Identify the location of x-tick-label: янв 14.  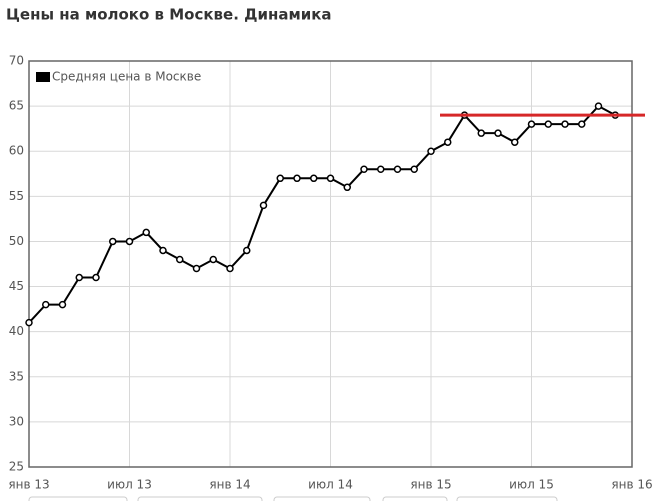
(229, 485).